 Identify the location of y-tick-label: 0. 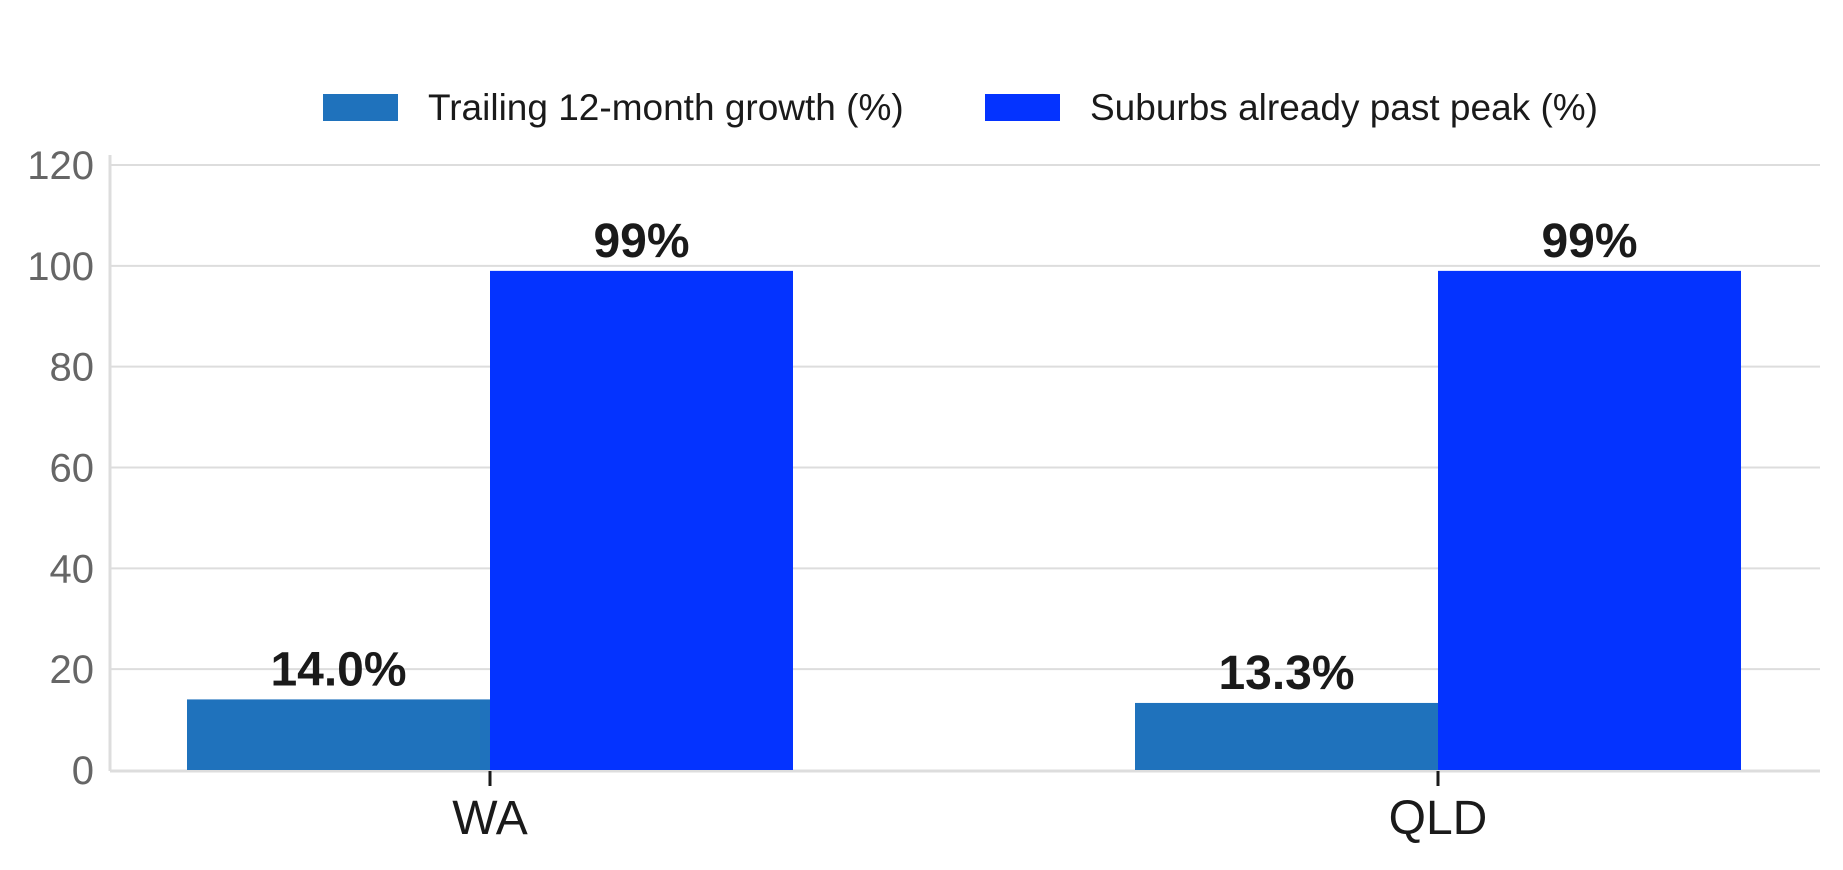
(83, 771).